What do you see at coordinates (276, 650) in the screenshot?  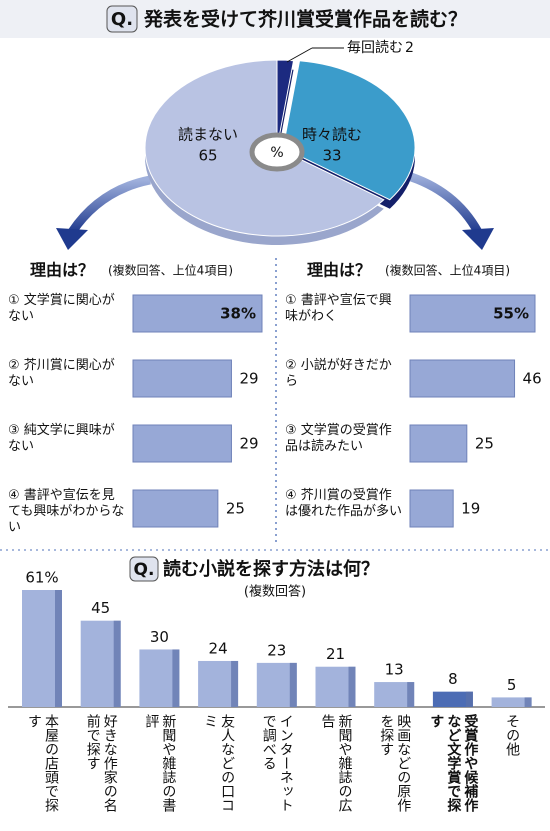 I see `value-label: 23` at bounding box center [276, 650].